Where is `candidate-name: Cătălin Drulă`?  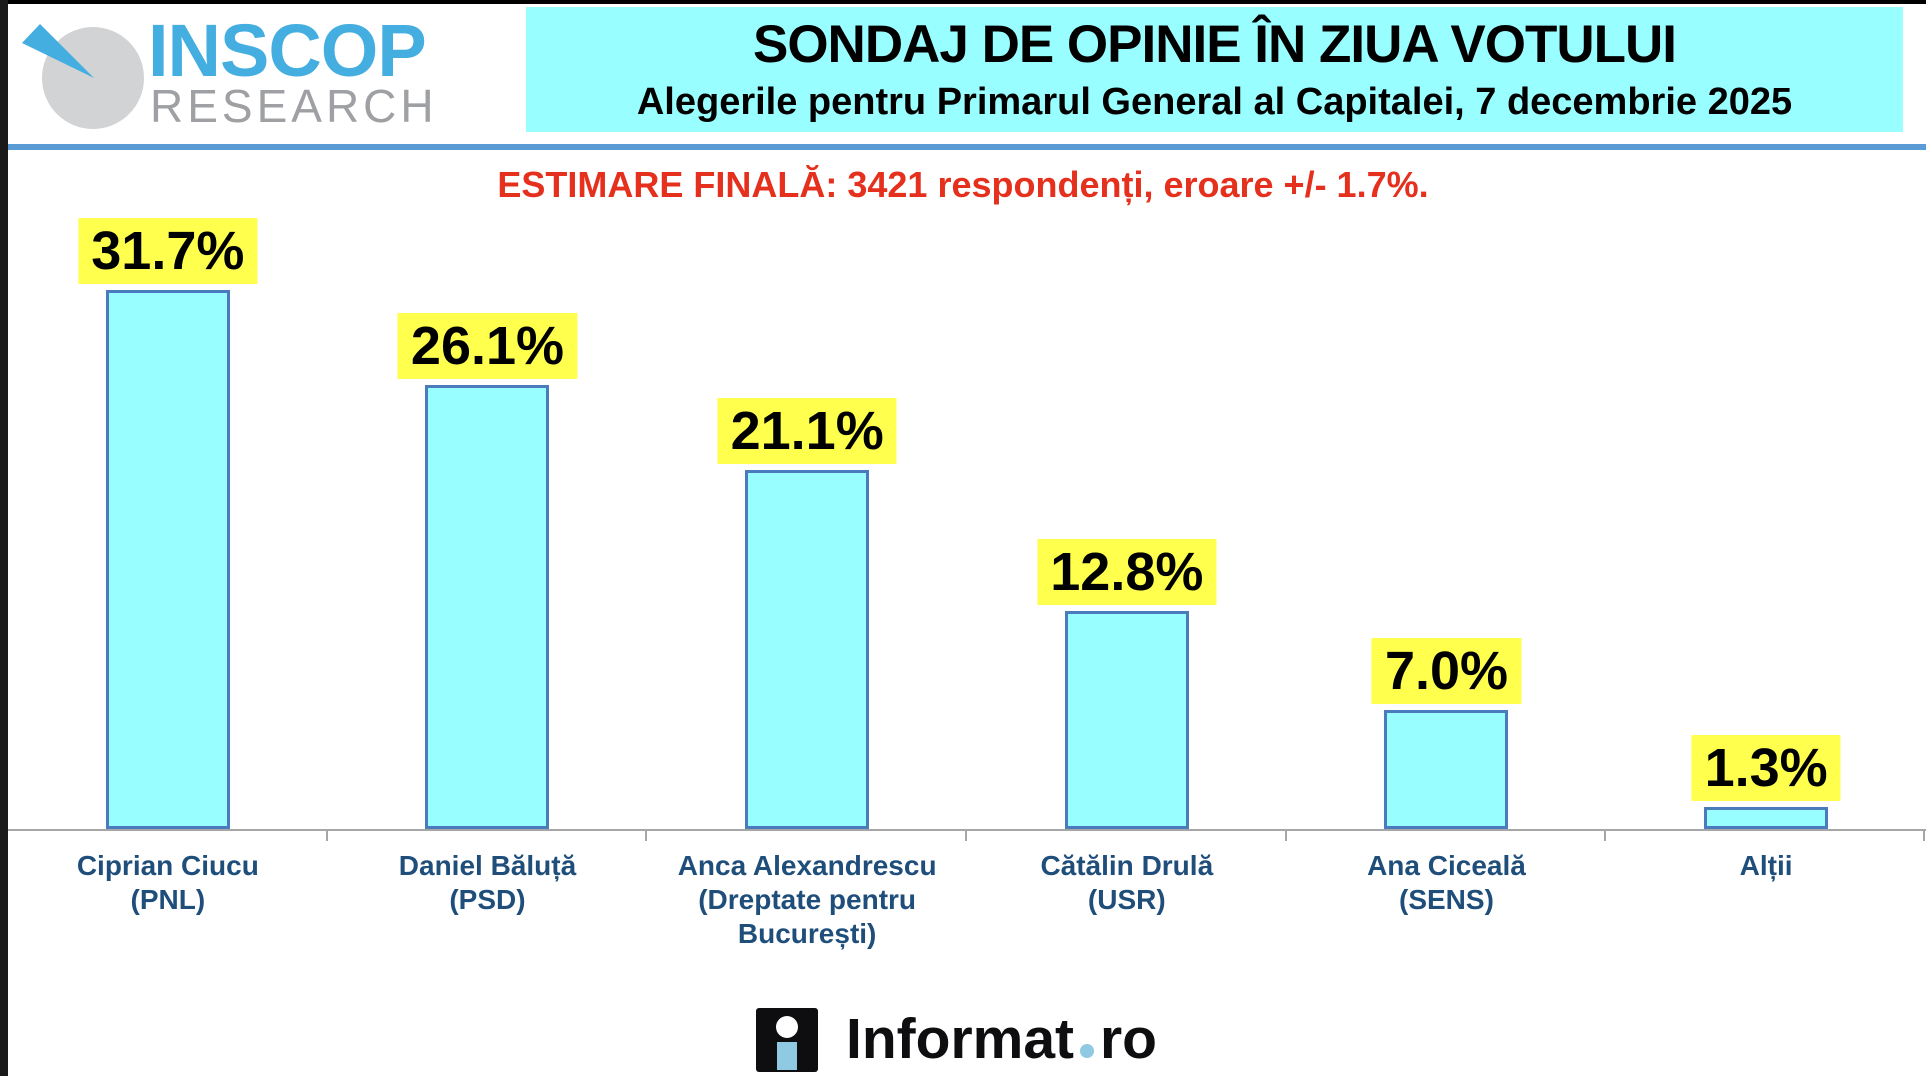
candidate-name: Cătălin Drulă is located at coordinates (1127, 865).